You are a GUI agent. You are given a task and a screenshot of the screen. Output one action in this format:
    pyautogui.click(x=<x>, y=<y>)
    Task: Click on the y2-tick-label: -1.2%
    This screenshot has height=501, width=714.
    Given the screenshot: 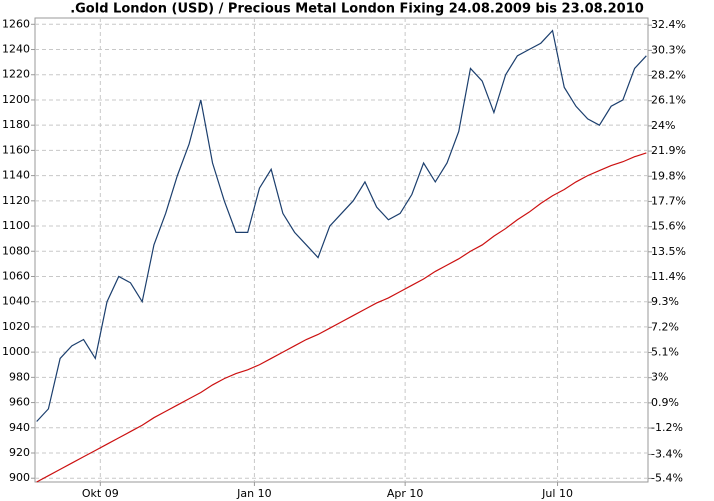 What is the action you would take?
    pyautogui.click(x=667, y=427)
    